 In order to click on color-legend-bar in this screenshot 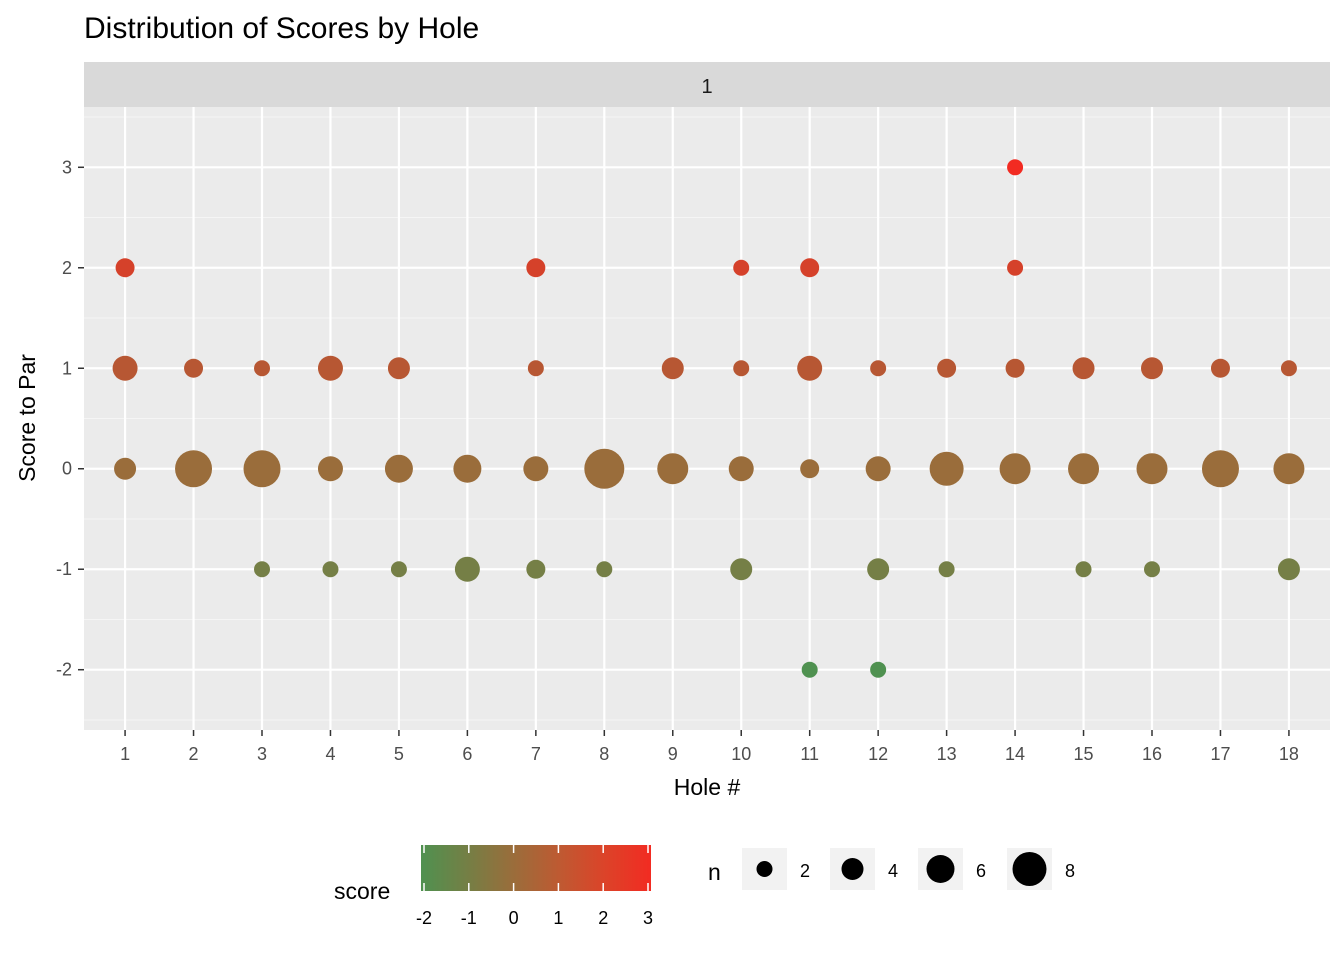, I will do `click(536, 868)`.